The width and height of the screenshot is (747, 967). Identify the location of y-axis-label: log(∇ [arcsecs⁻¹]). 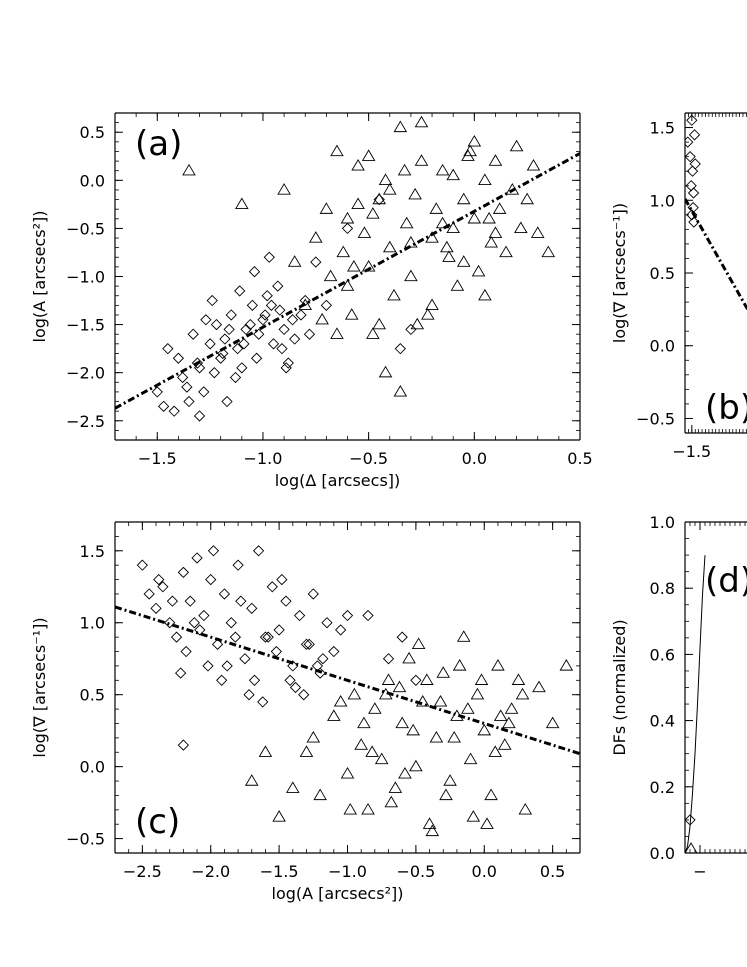
(619, 273).